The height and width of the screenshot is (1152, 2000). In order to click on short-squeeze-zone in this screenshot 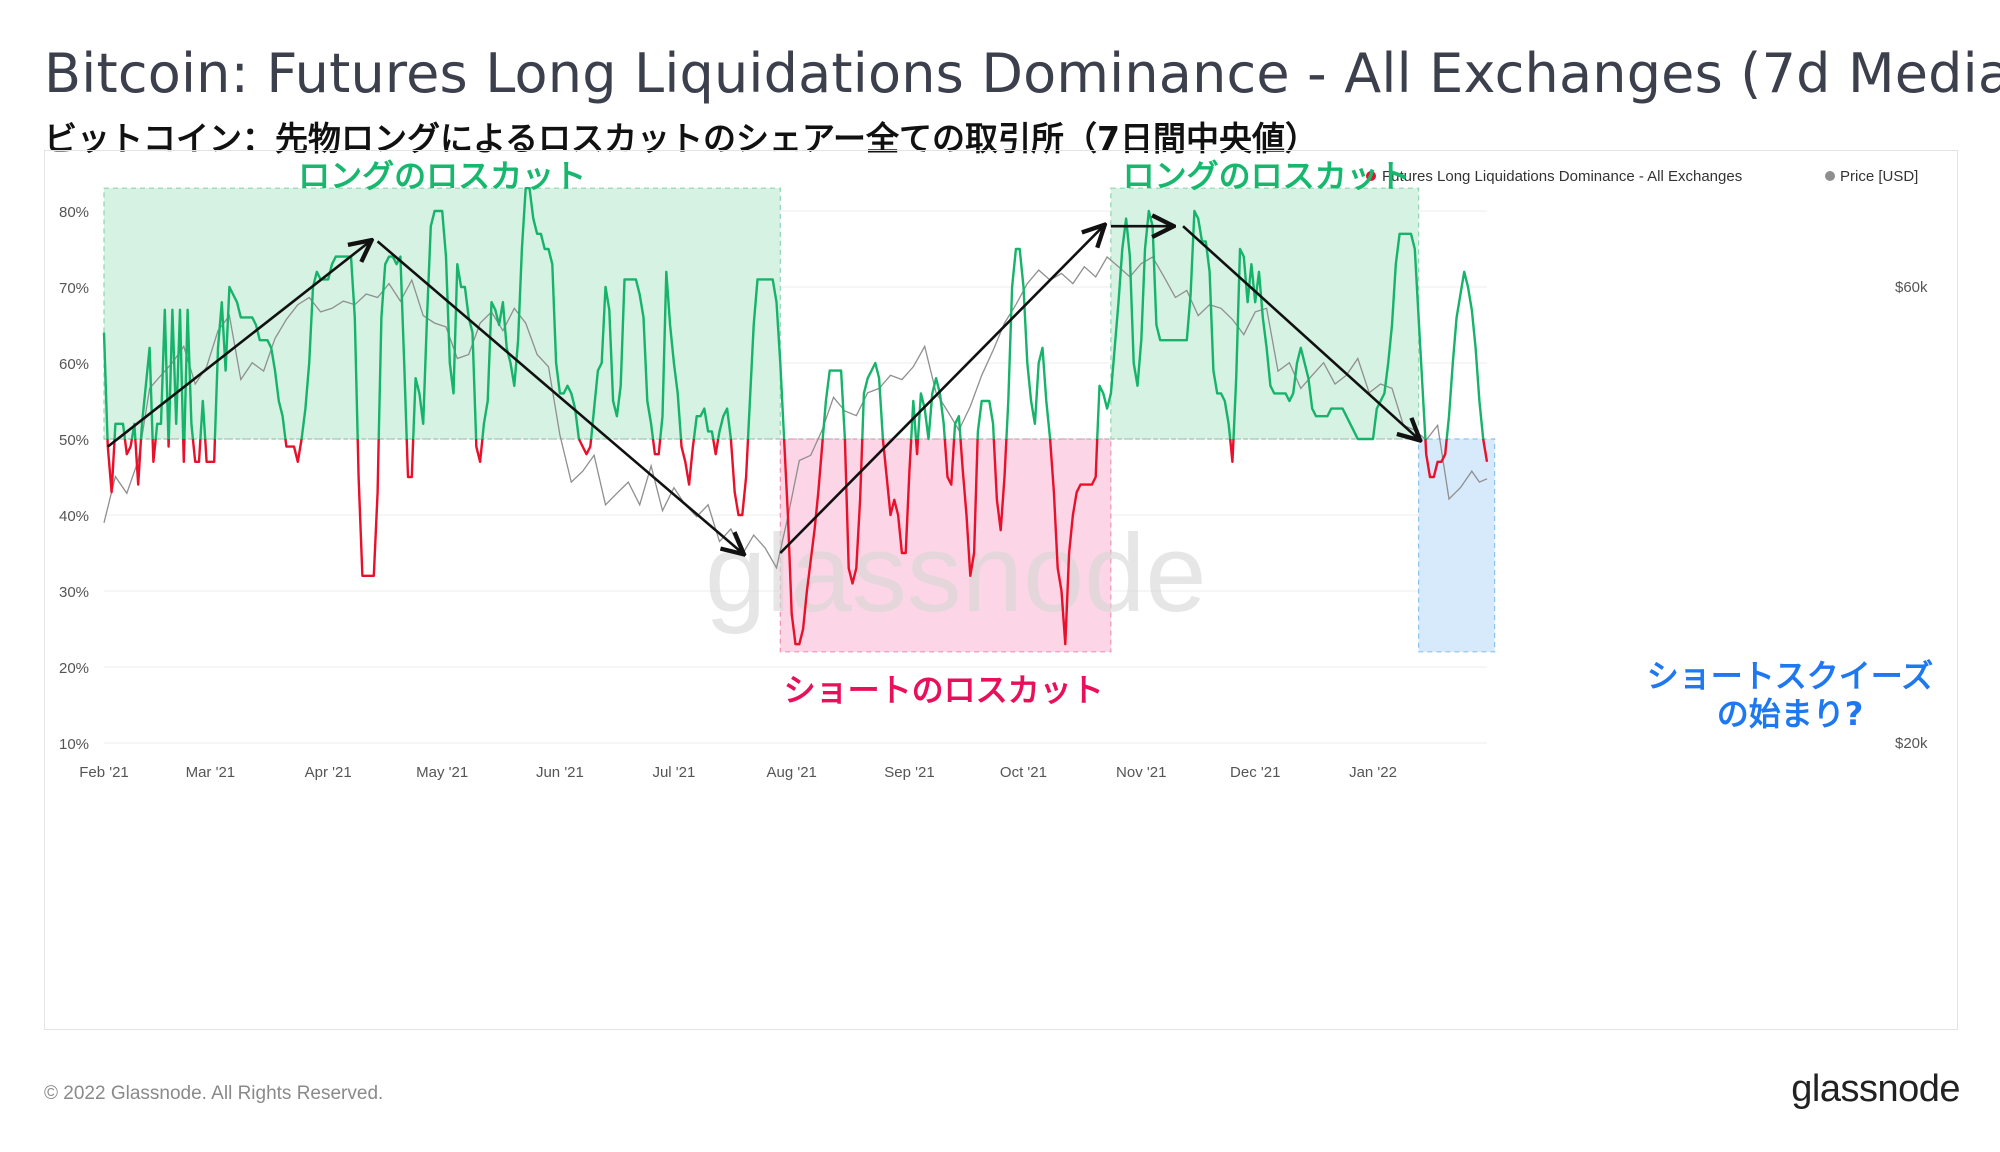, I will do `click(1457, 545)`.